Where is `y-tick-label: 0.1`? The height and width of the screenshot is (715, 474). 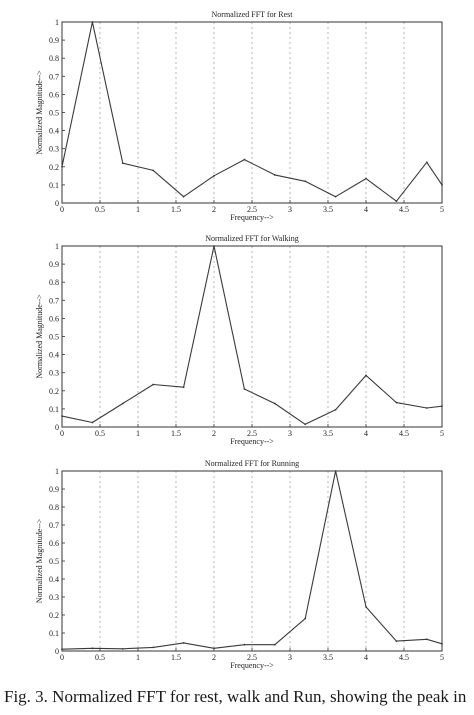 y-tick-label: 0.1 is located at coordinates (54, 633).